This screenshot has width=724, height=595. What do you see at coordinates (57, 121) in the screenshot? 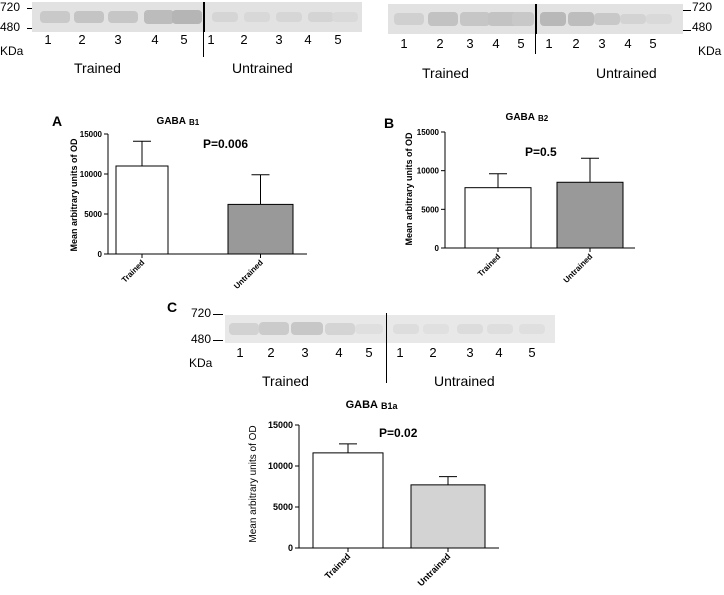
I see `panel-letter-a: A` at bounding box center [57, 121].